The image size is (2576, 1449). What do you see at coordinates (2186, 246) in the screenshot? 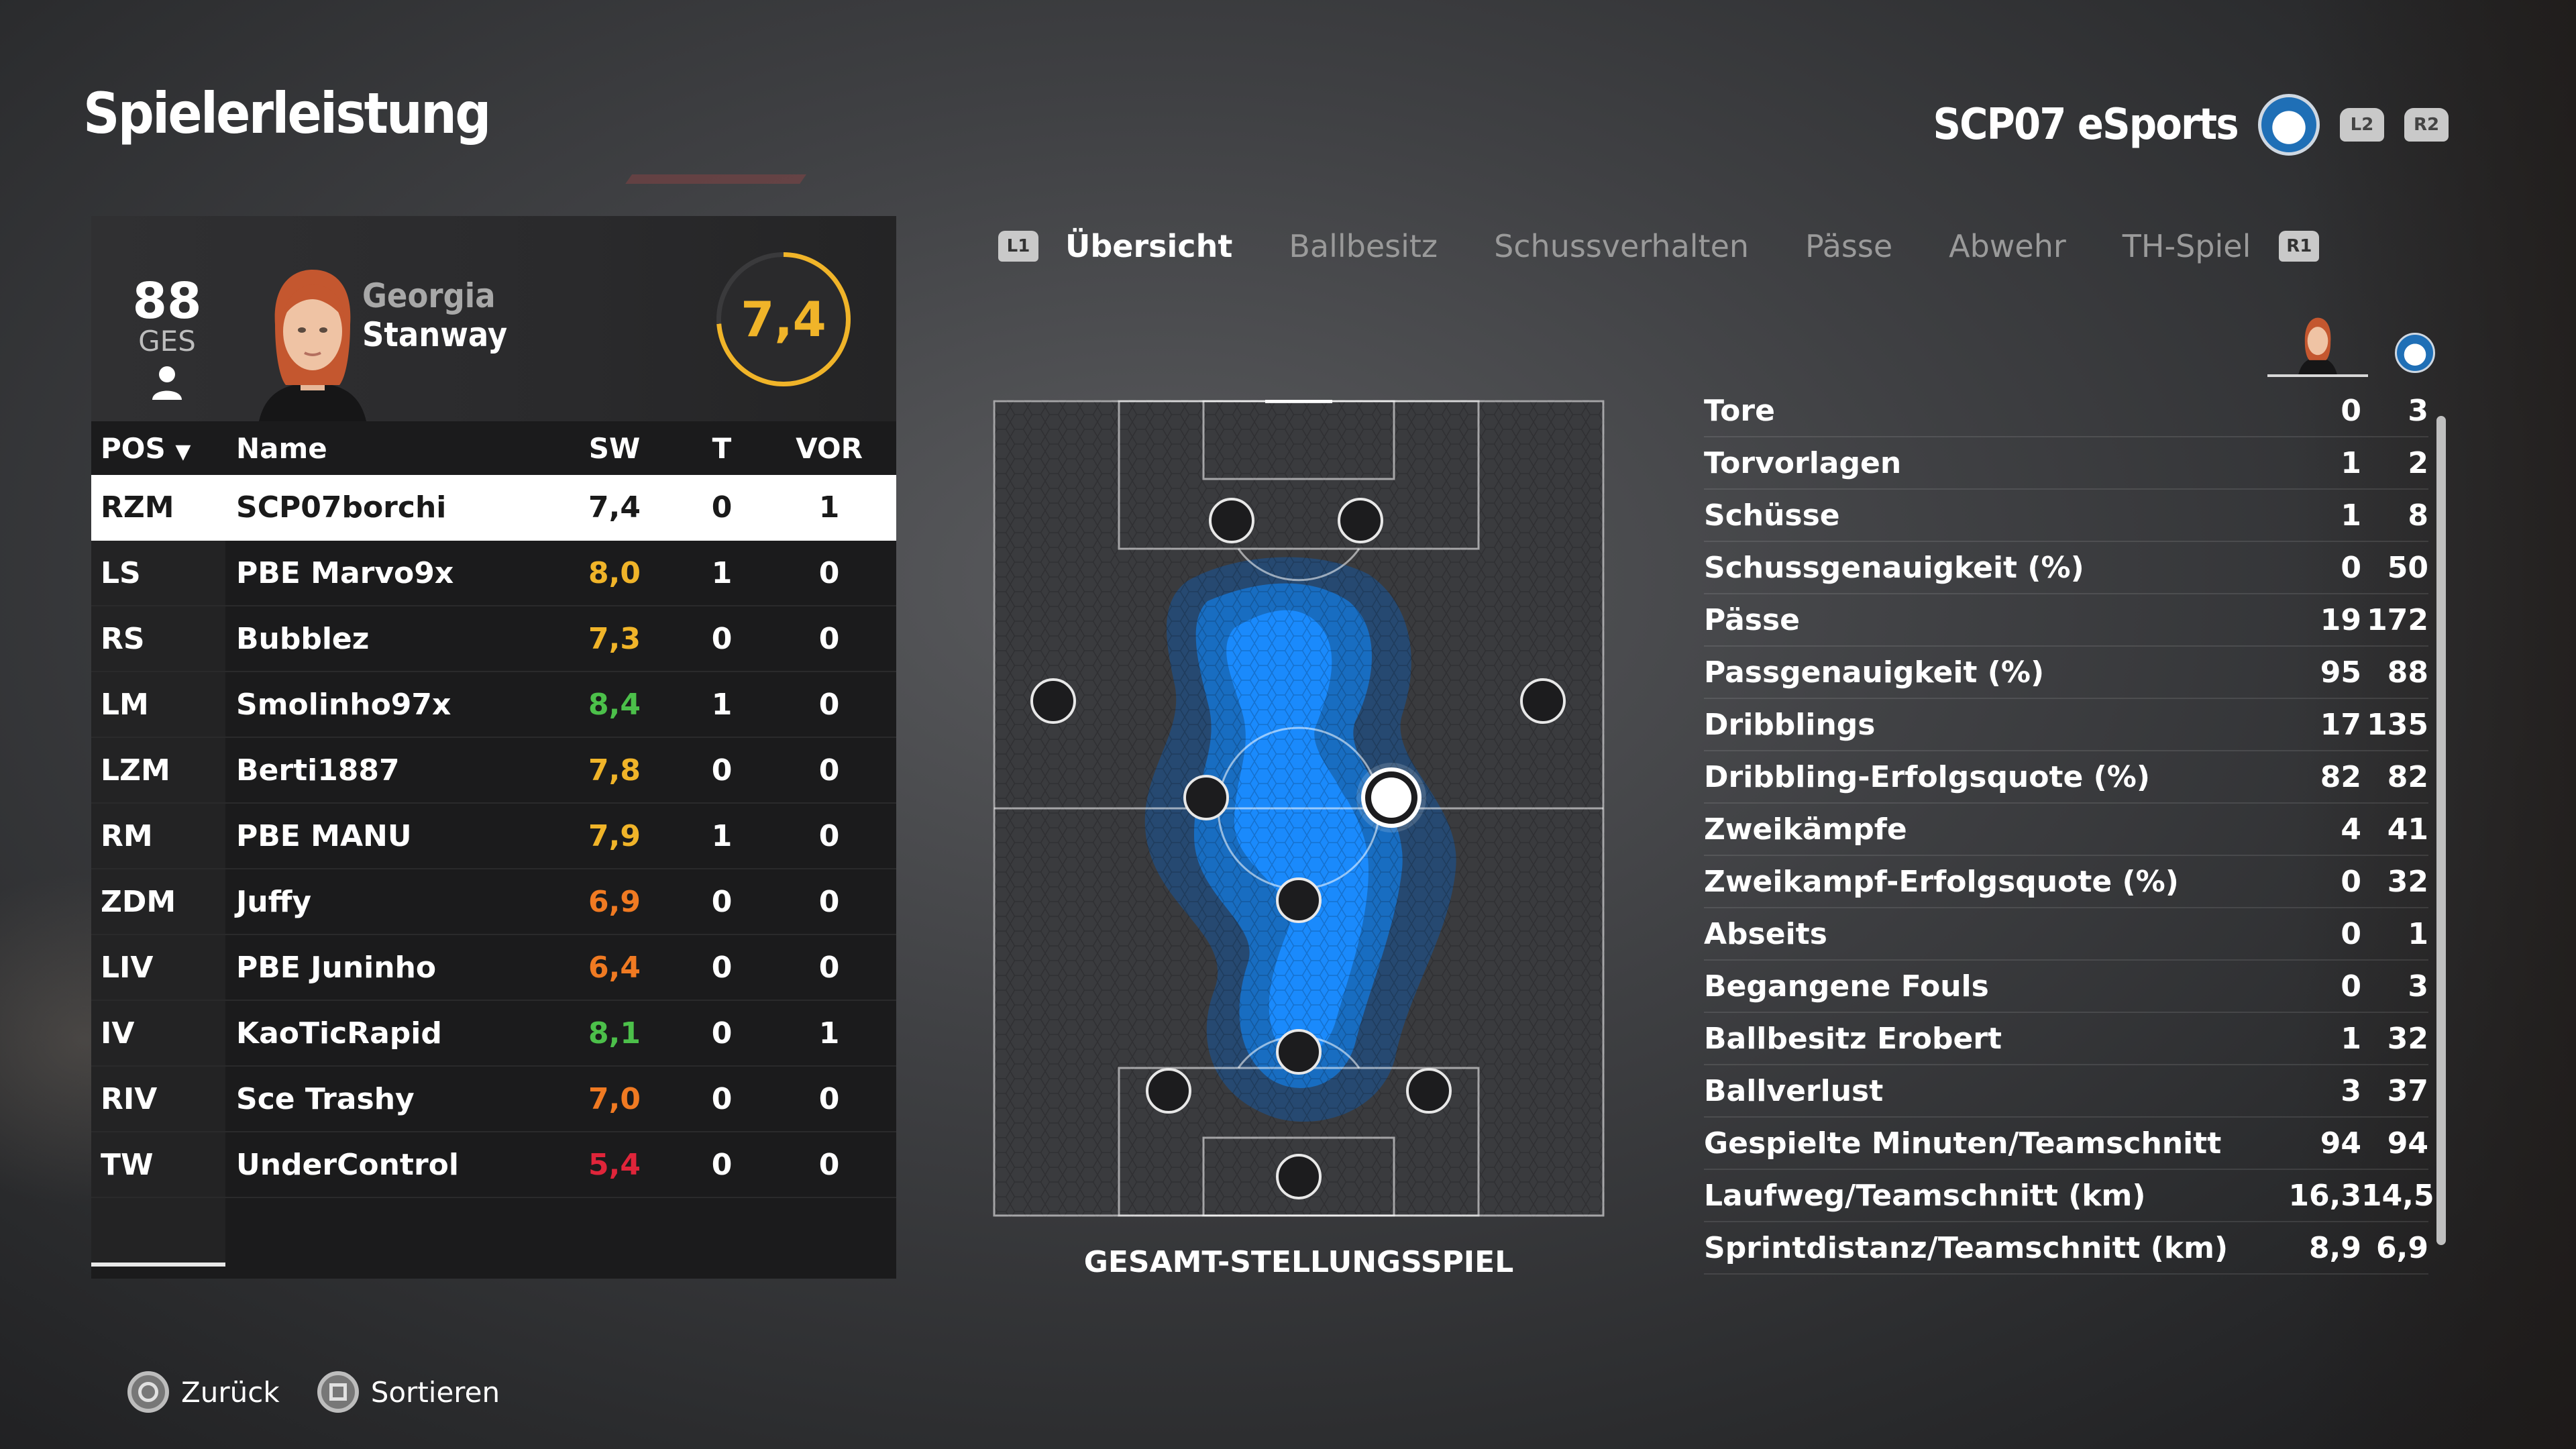
I see `tab-th-spiel: TH-Spiel` at bounding box center [2186, 246].